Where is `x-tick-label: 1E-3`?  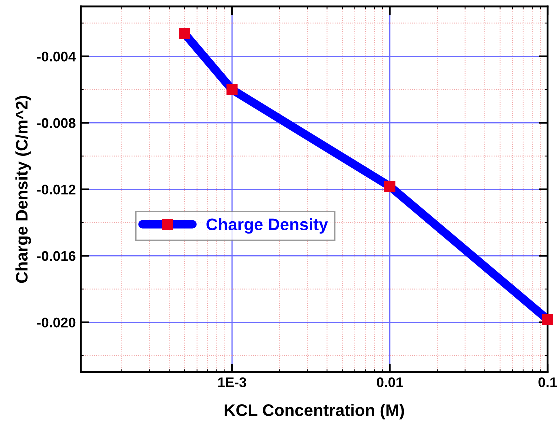
x-tick-label: 1E-3 is located at coordinates (232, 383).